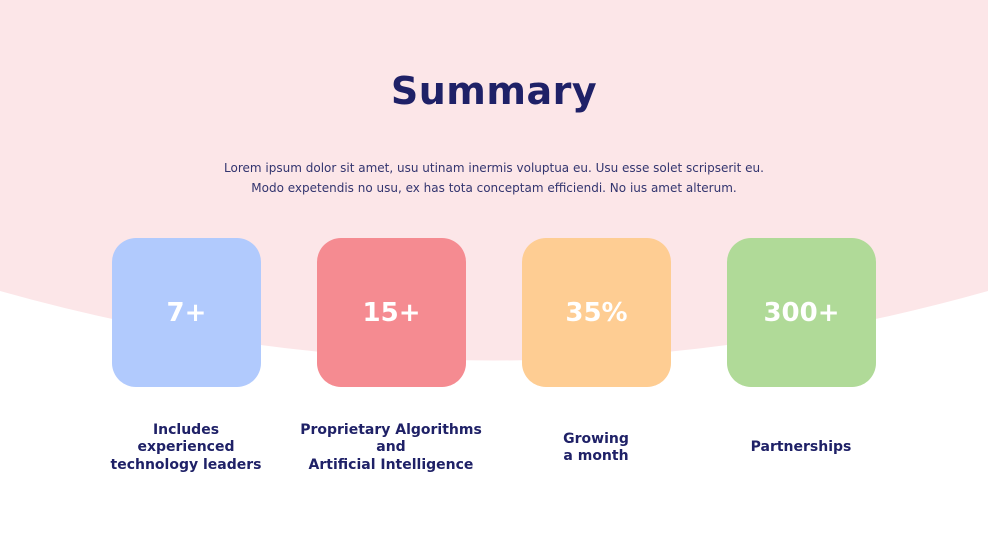  I want to click on stat-label: Partnerships, so click(801, 447).